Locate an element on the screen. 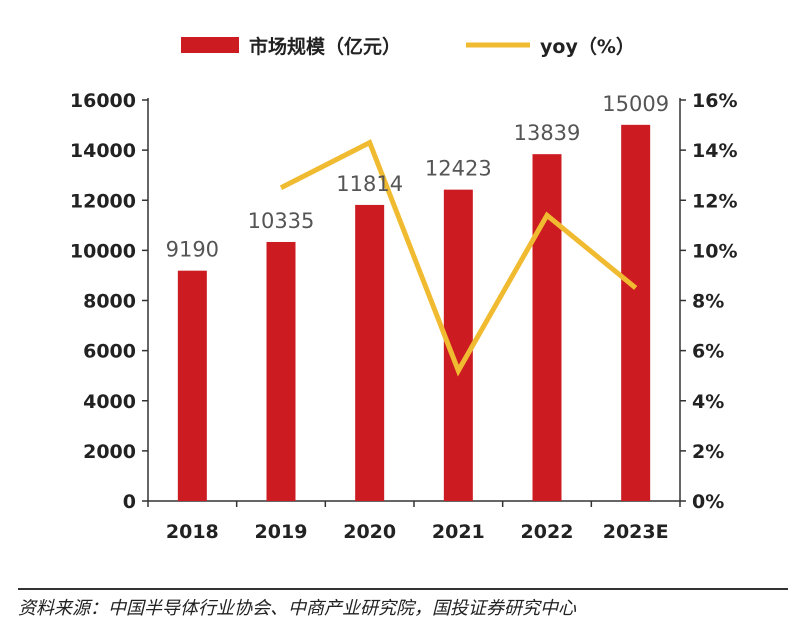 The image size is (800, 638). bar-value-label: 13839 is located at coordinates (547, 133).